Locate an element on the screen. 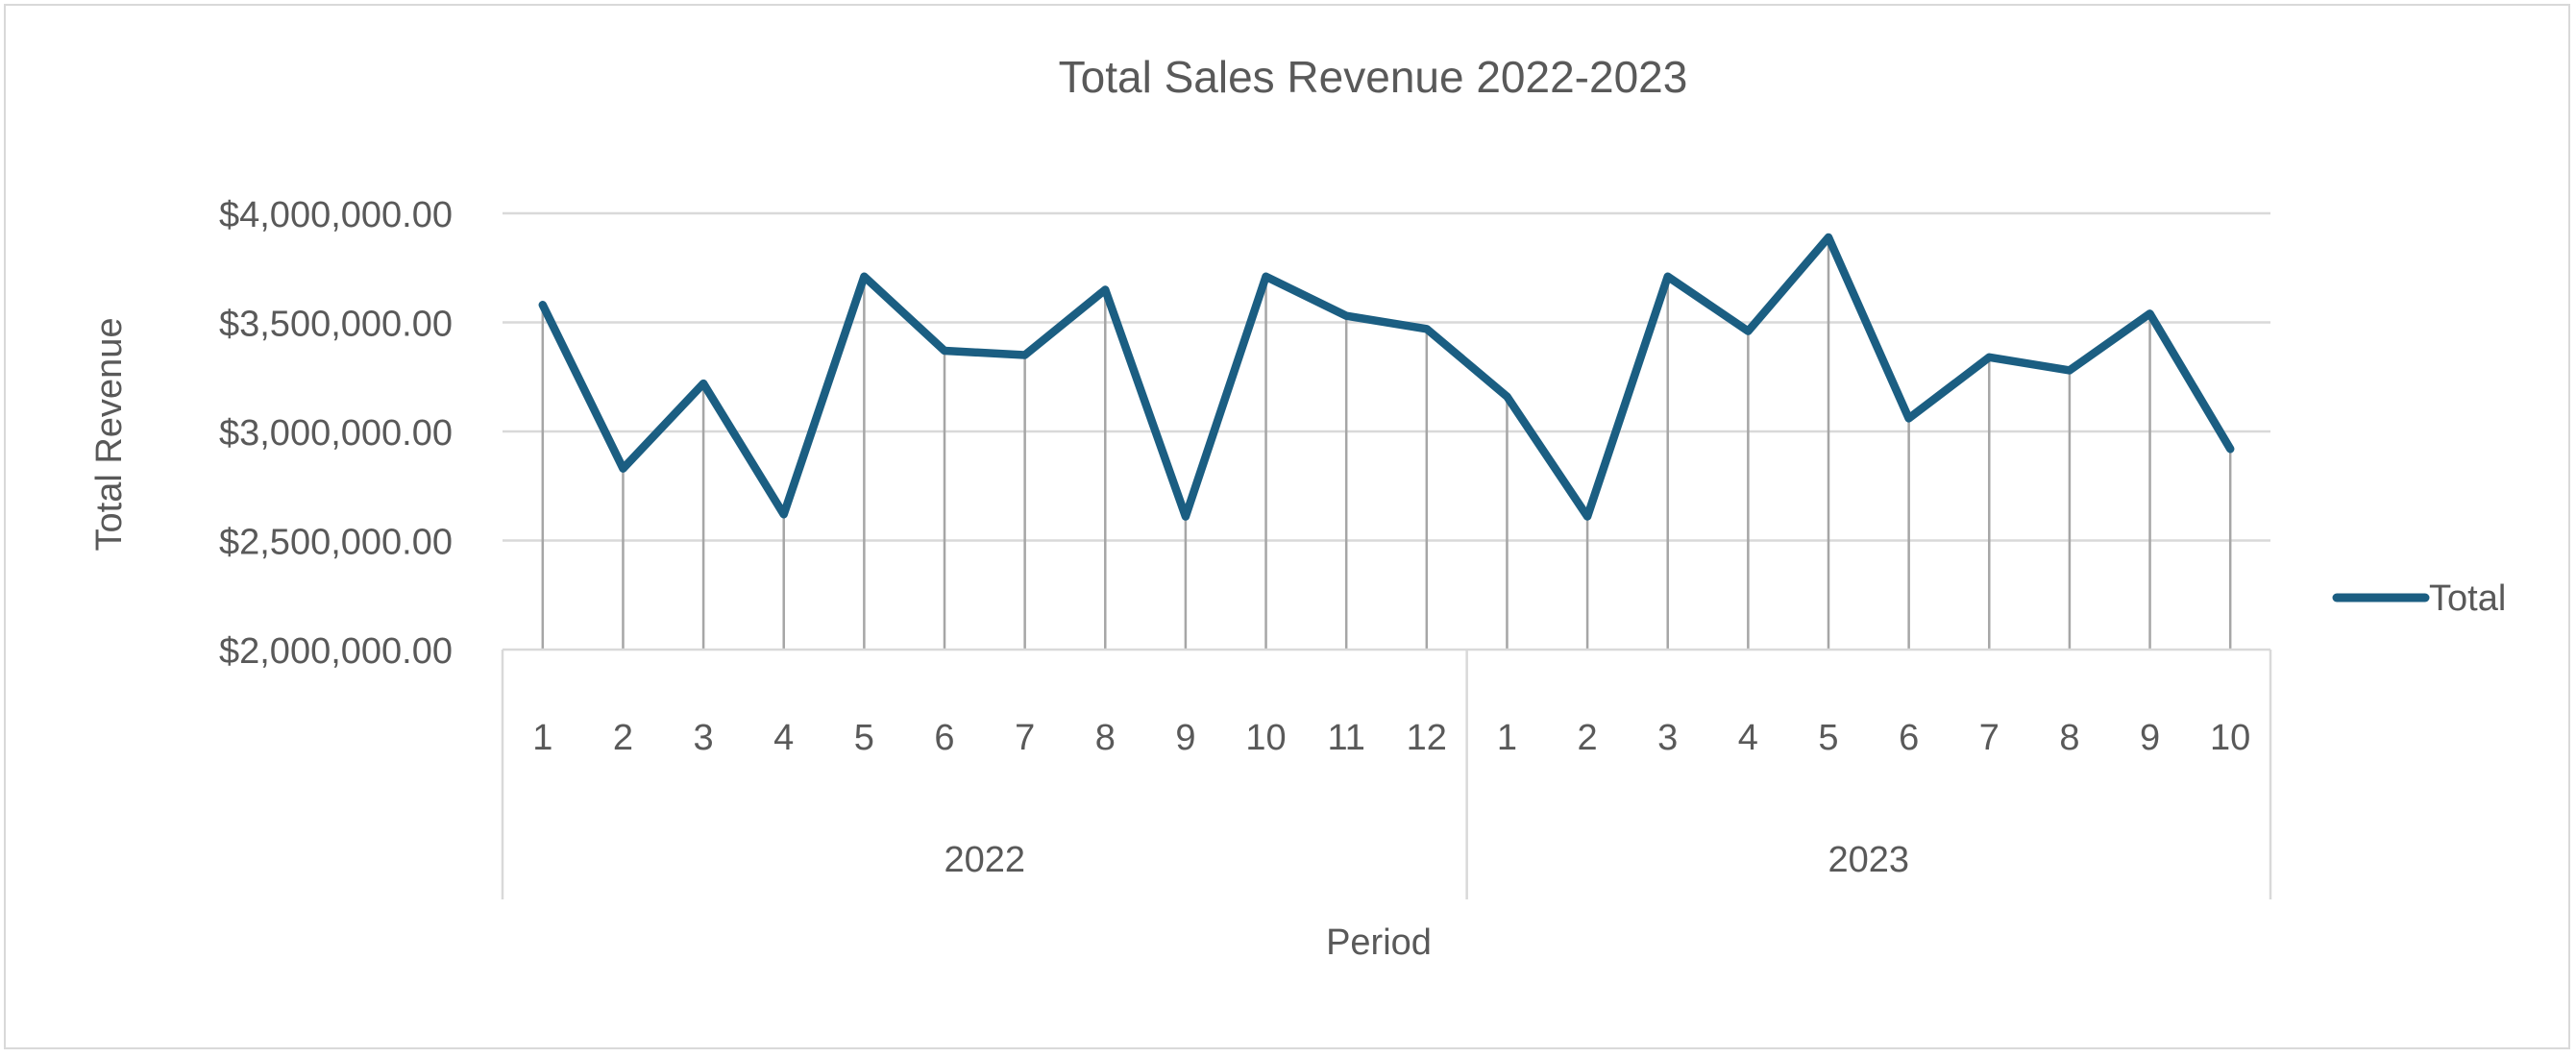 The image size is (2576, 1057). chart-title: Total Sales Revenue 2022-2023 is located at coordinates (1373, 77).